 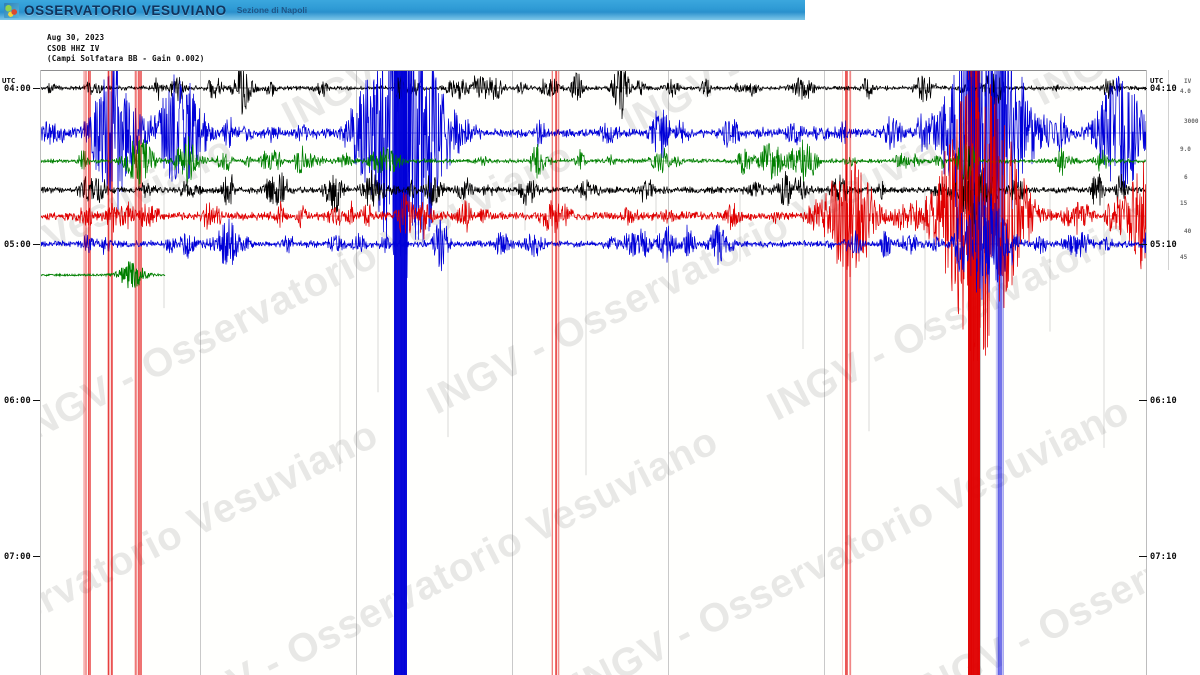 What do you see at coordinates (272, 10) in the screenshot?
I see `window-subtitle: Sezione di Napoli` at bounding box center [272, 10].